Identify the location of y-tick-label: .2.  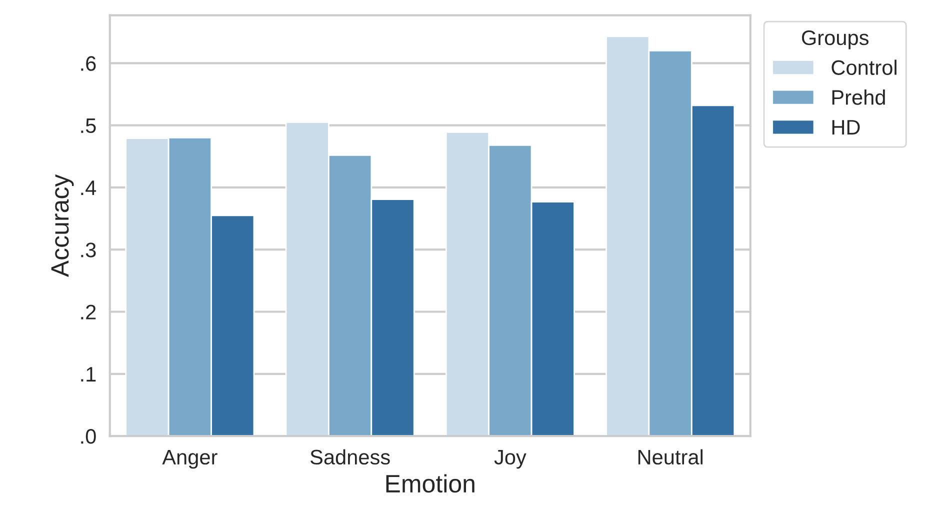
(88, 312).